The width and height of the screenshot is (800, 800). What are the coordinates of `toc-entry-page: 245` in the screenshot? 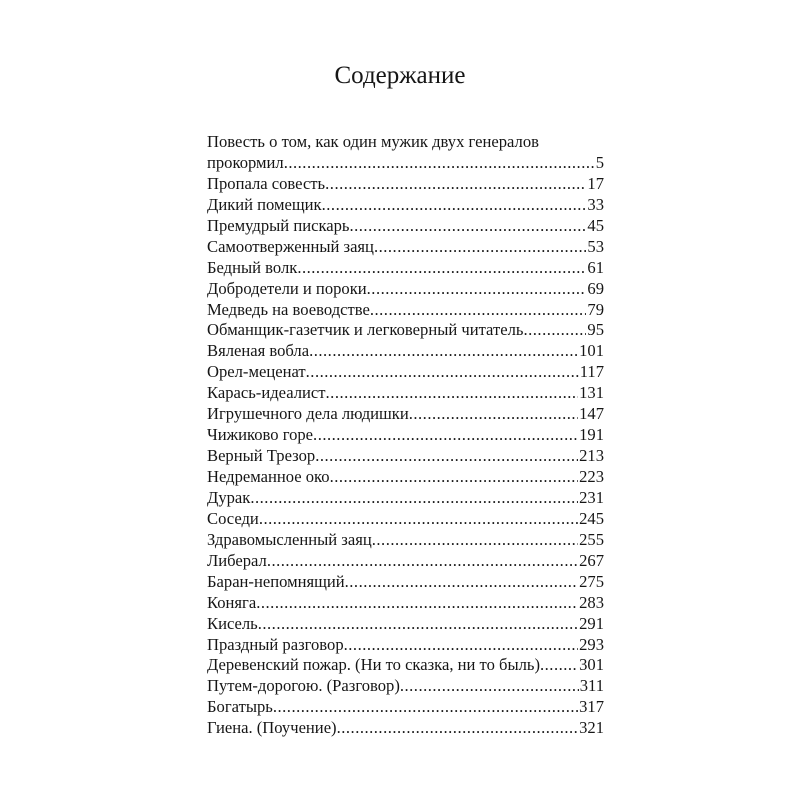 It's located at (591, 518).